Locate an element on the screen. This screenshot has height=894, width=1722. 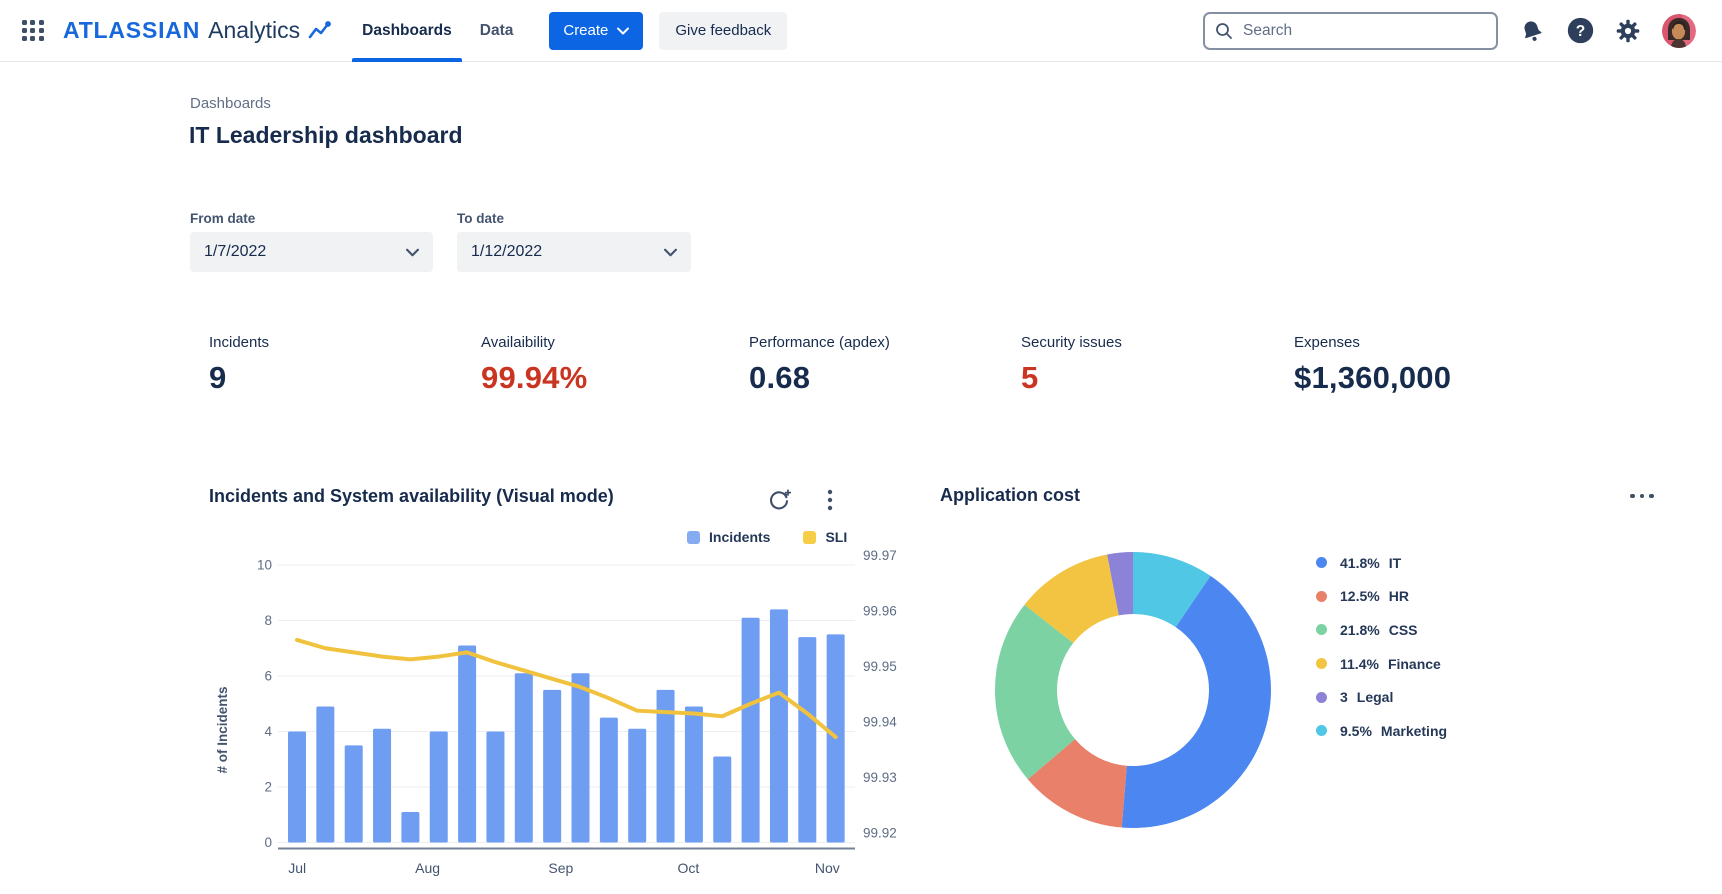
kpi-expenses: Expenses $1,360,000 is located at coordinates (1372, 365).